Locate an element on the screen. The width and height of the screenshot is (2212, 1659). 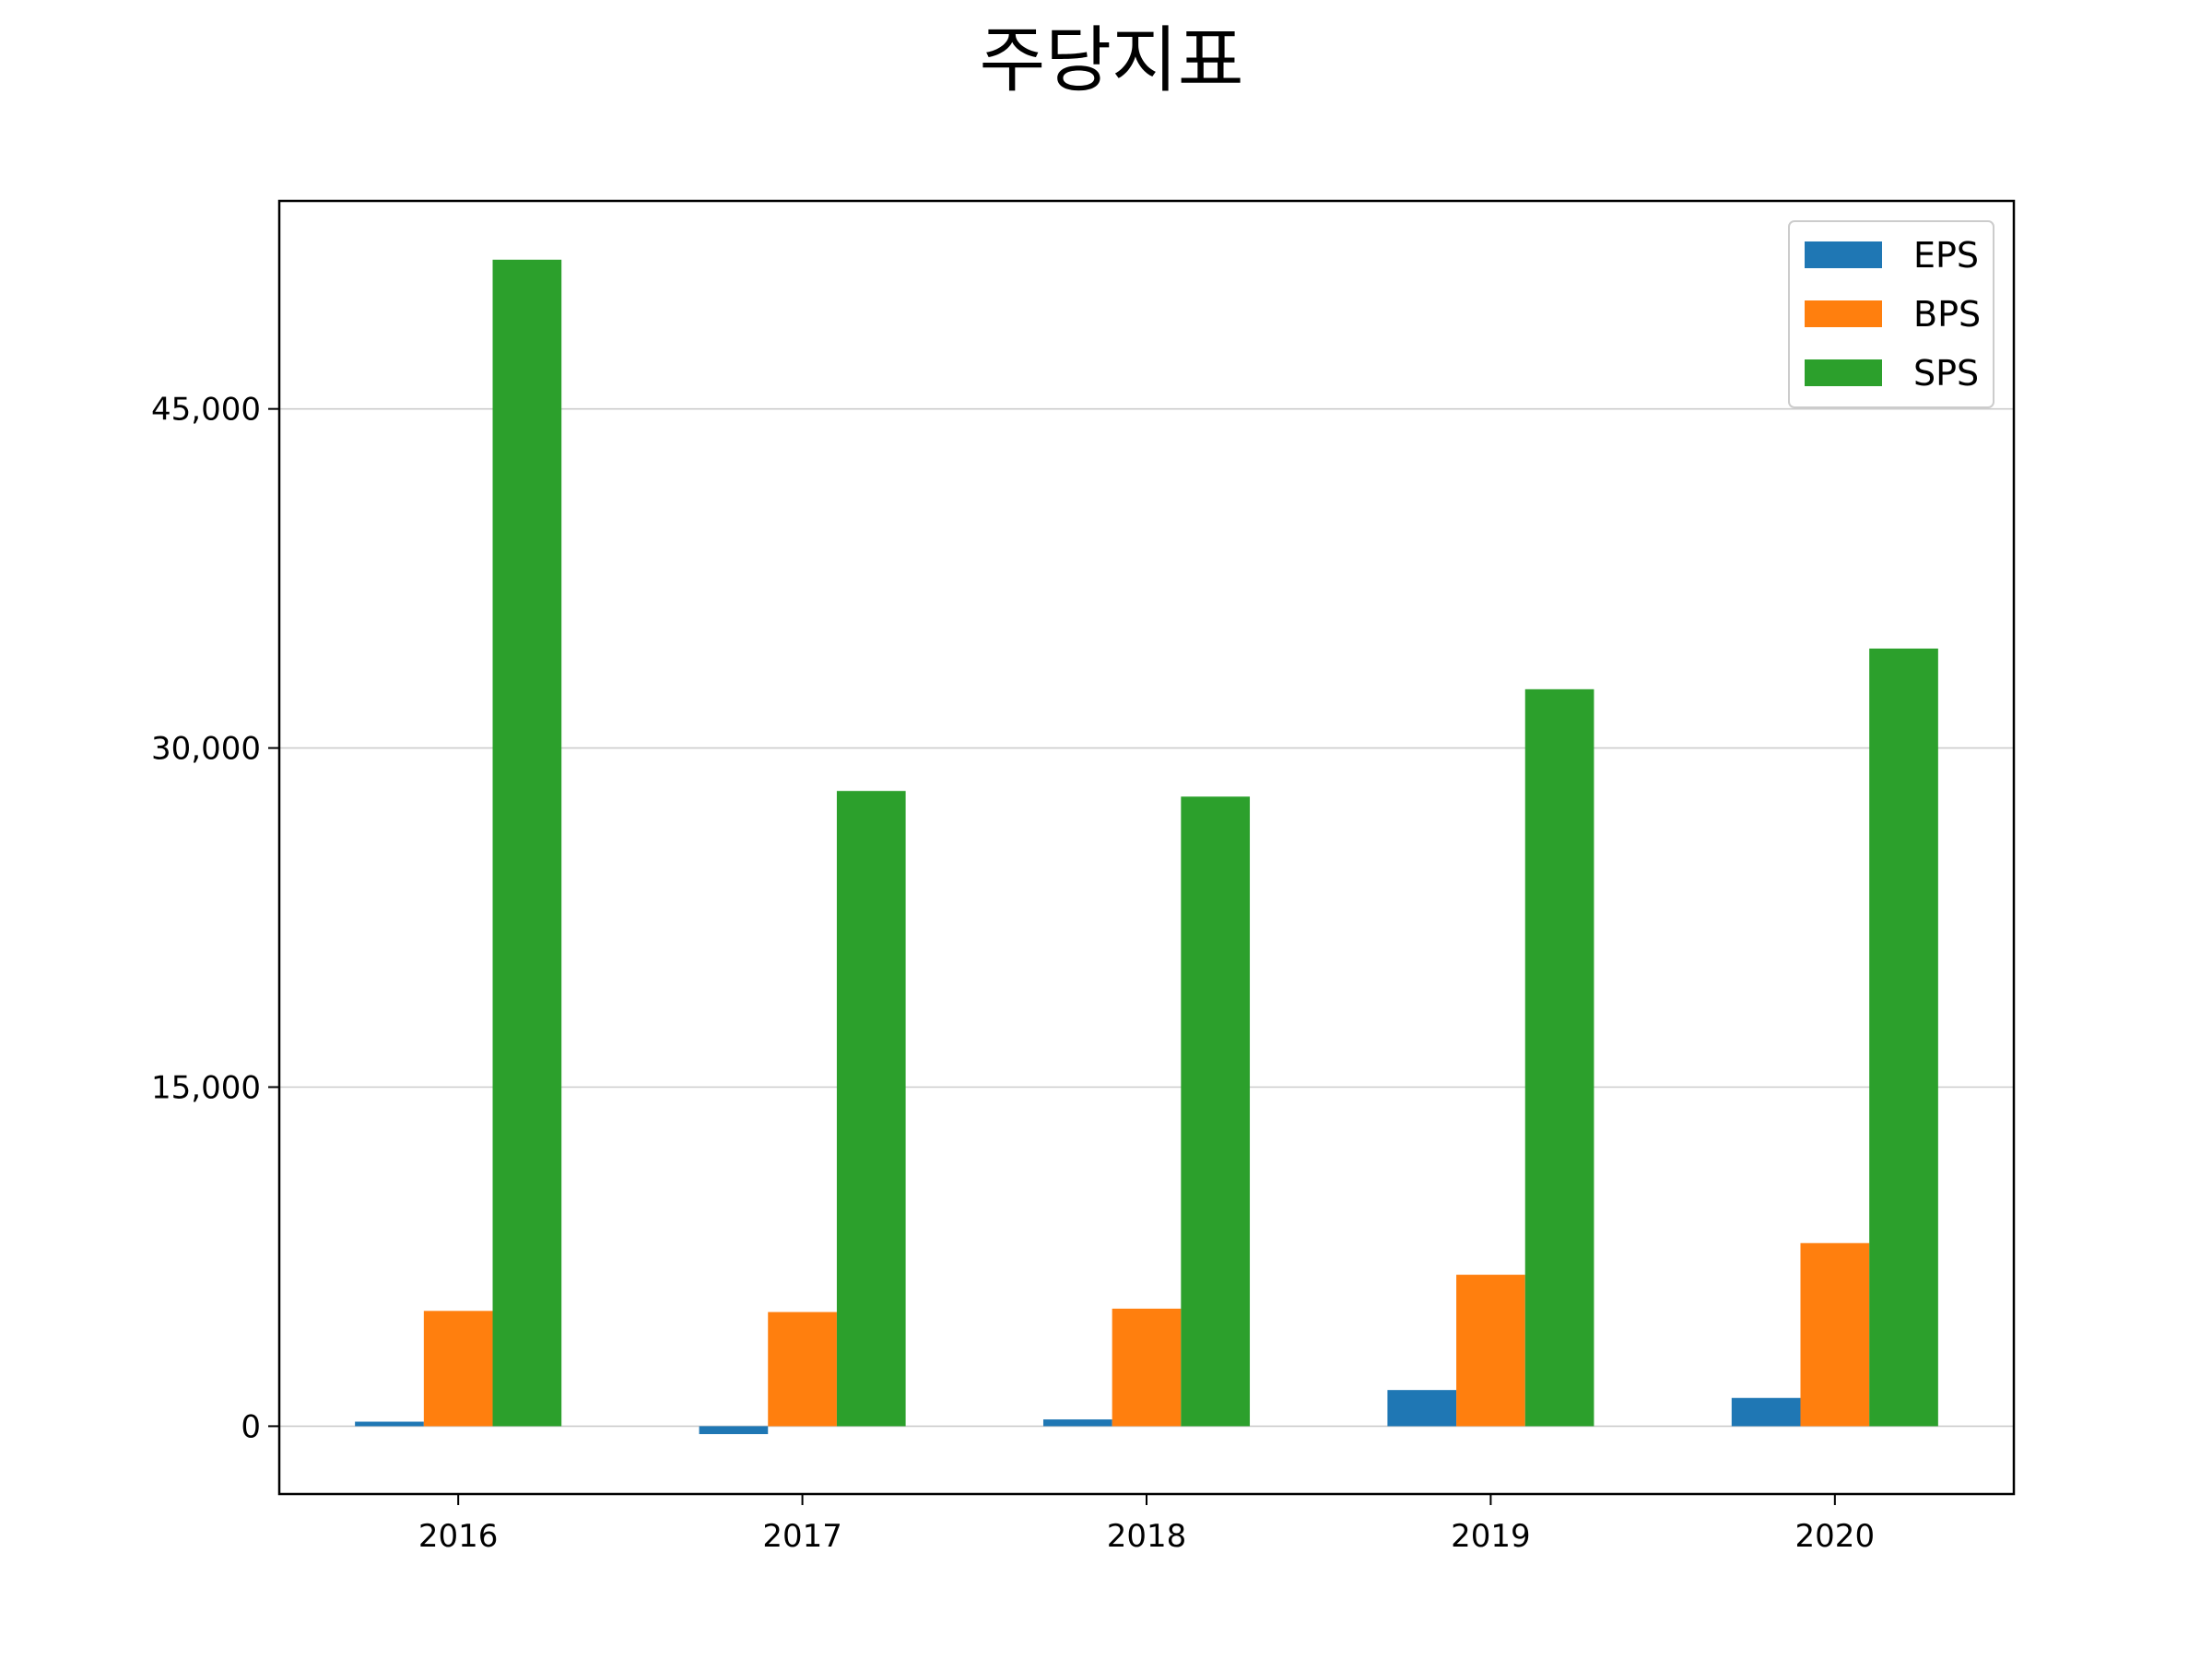
y-tick-label: 45,000 is located at coordinates (206, 410).